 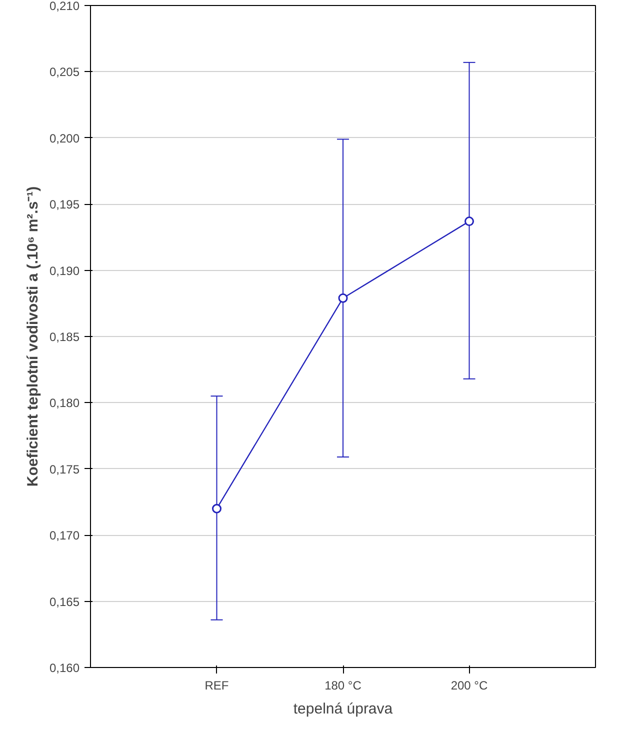 I want to click on x-tick-label: 180 °C, so click(x=343, y=685).